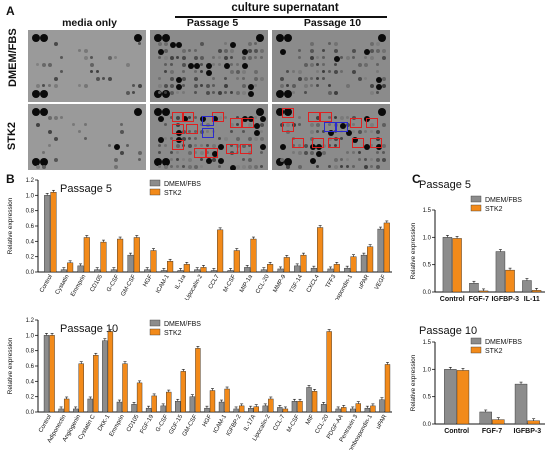 The image size is (550, 450). I want to click on y-tick-label: 0.2, so click(30, 258).